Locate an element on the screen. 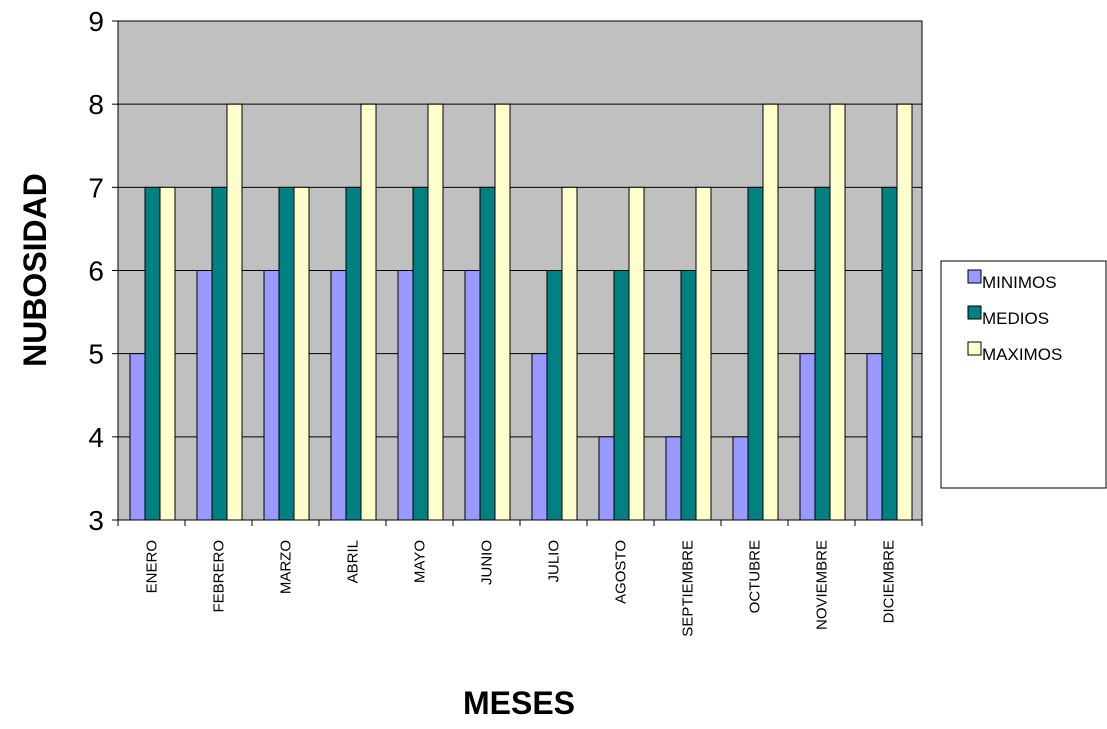  legend-swatch-minimos is located at coordinates (974, 276).